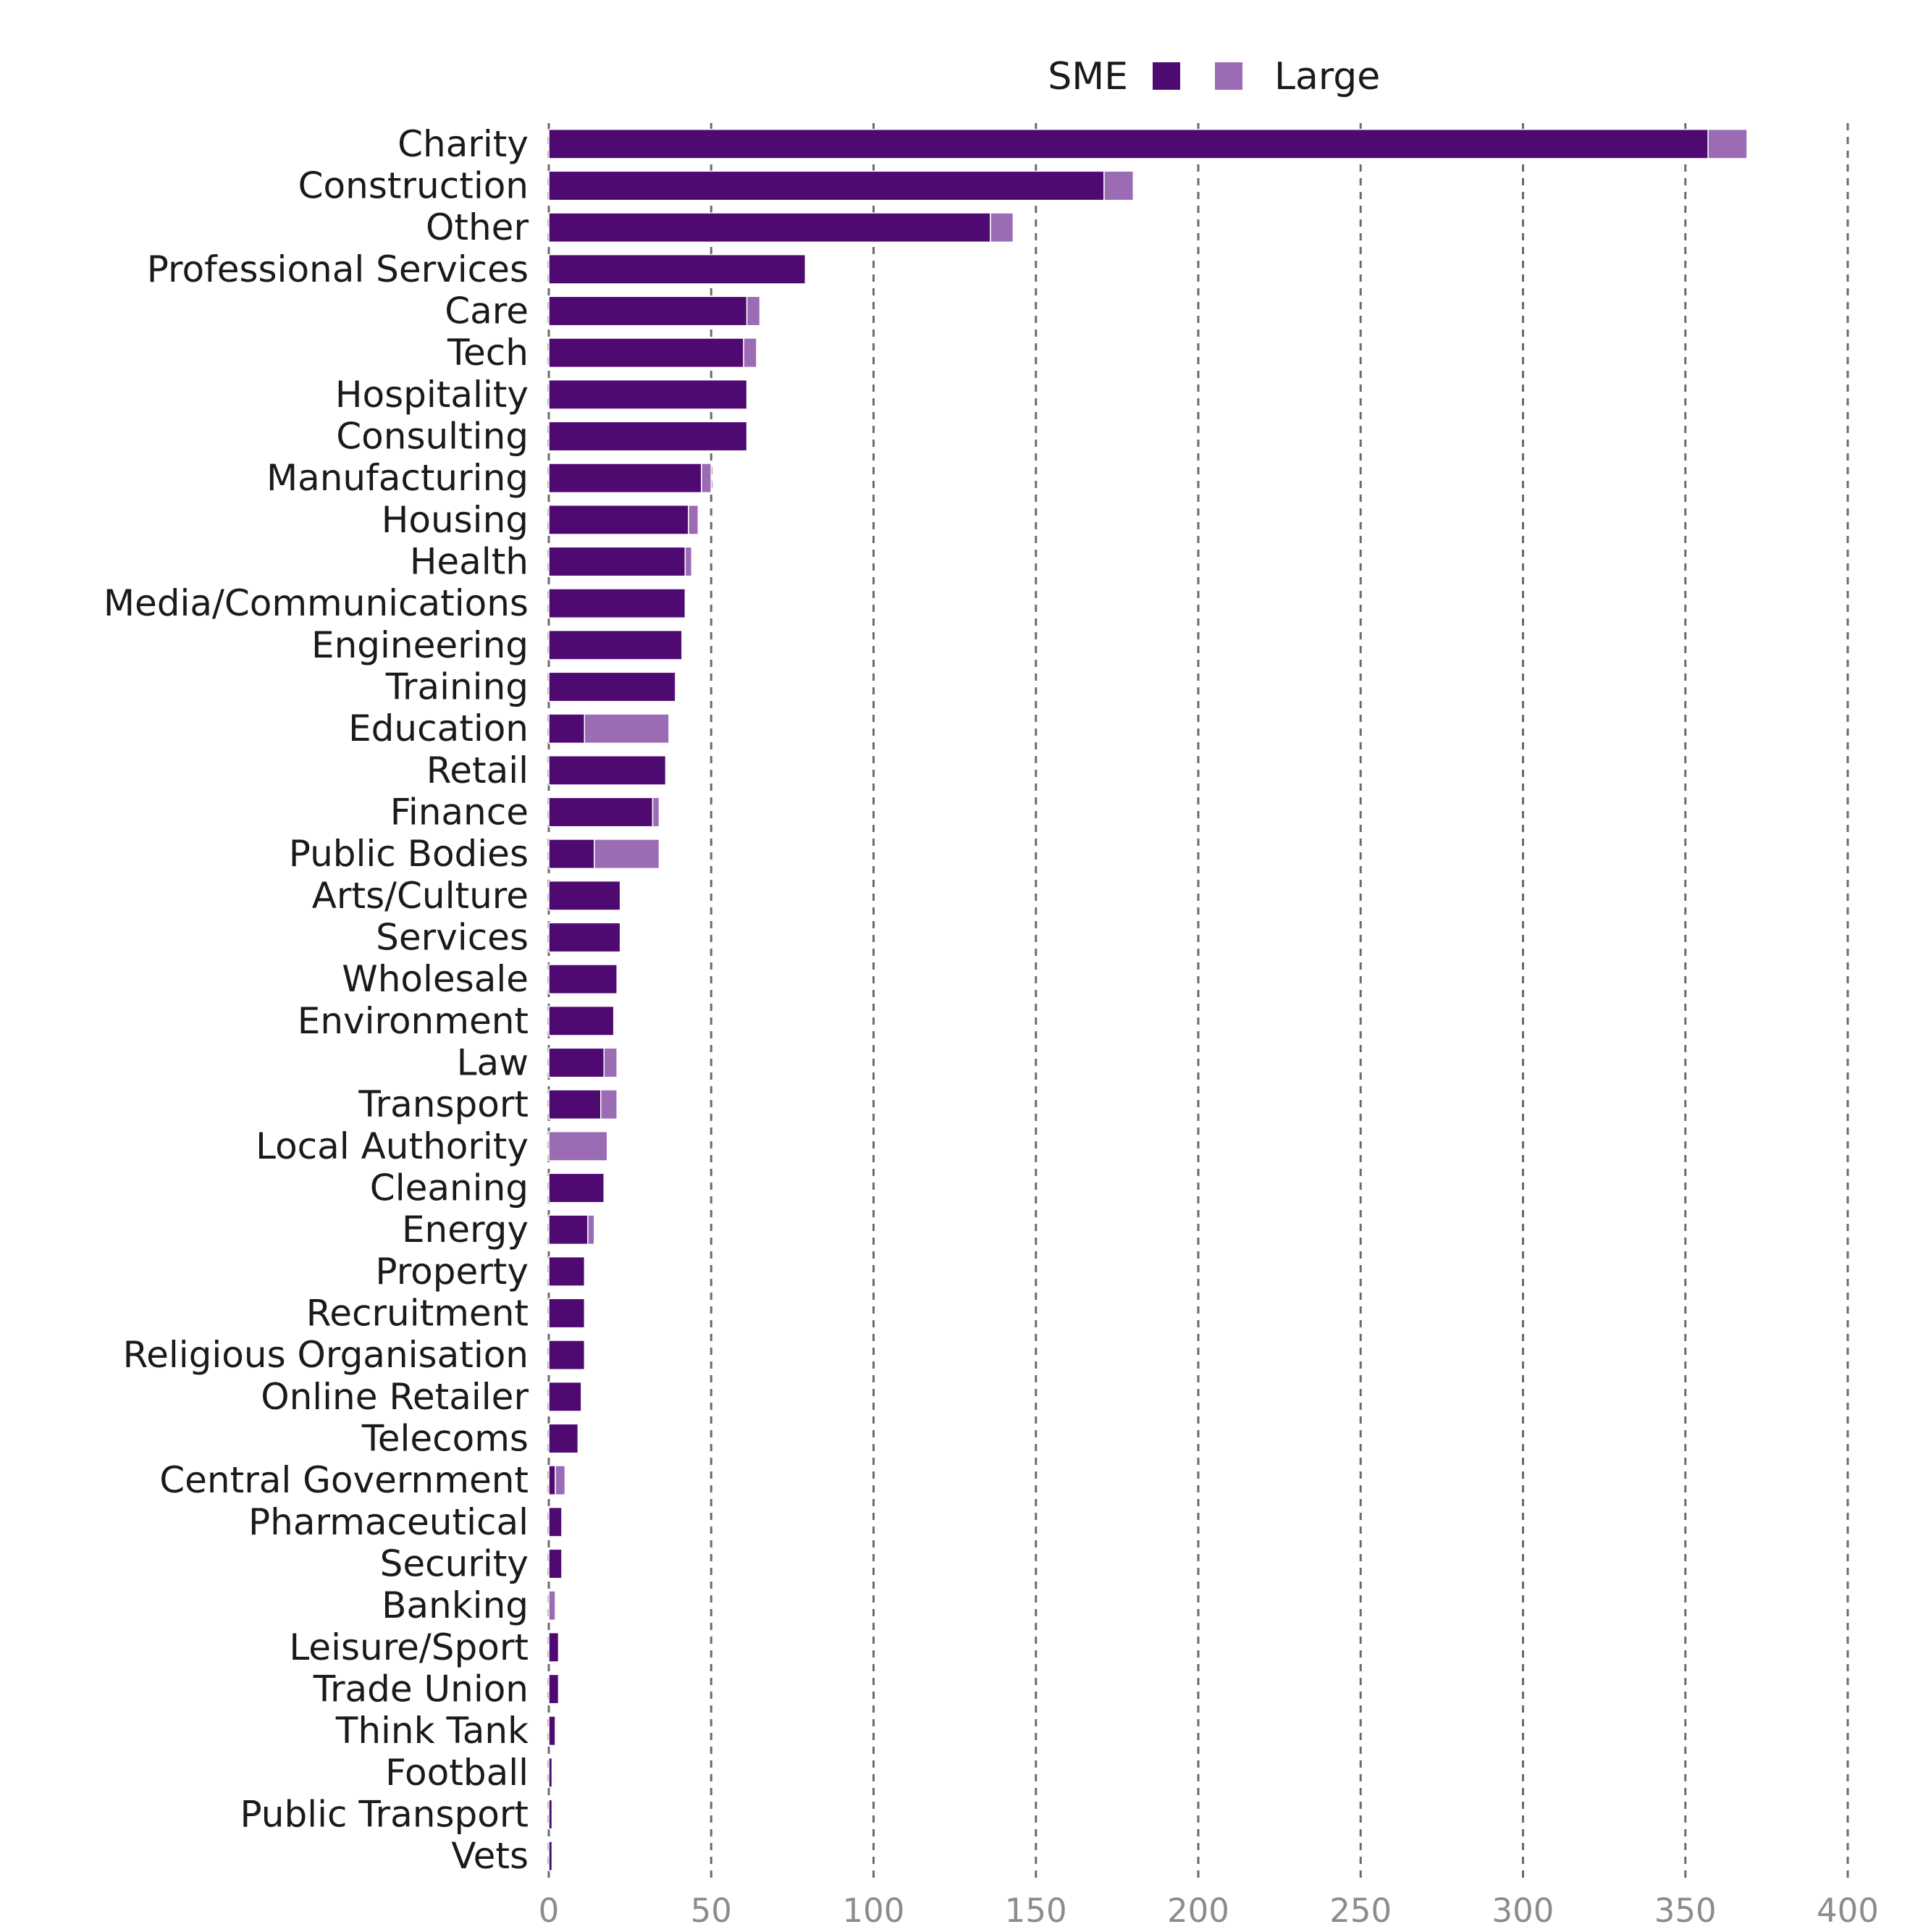 Image resolution: width=1931 pixels, height=1932 pixels. Describe the element at coordinates (1198, 1910) in the screenshot. I see `x-tick-label-200: 200` at that location.